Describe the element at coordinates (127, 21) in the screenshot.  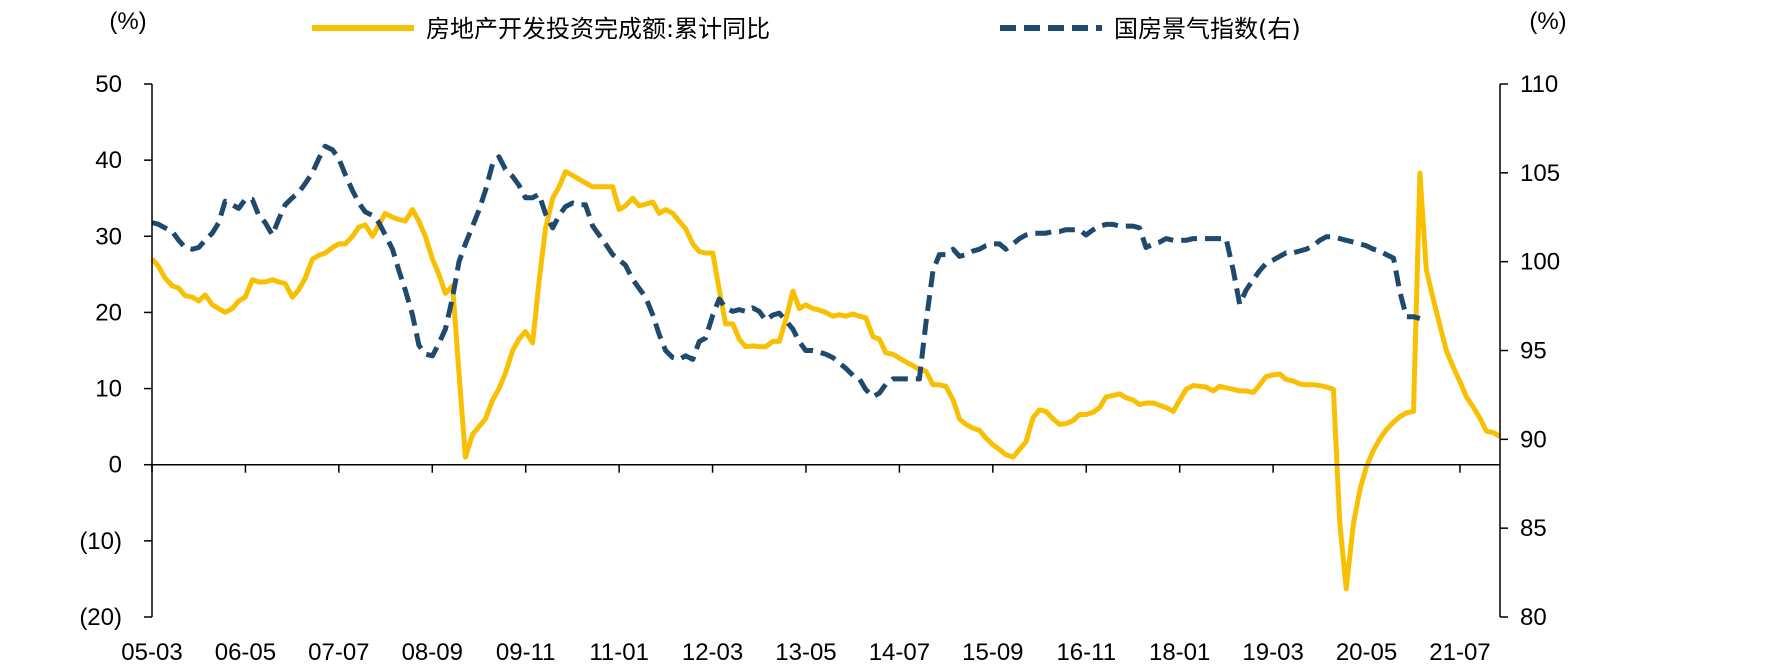
I see `left-axis-unit: (%)` at that location.